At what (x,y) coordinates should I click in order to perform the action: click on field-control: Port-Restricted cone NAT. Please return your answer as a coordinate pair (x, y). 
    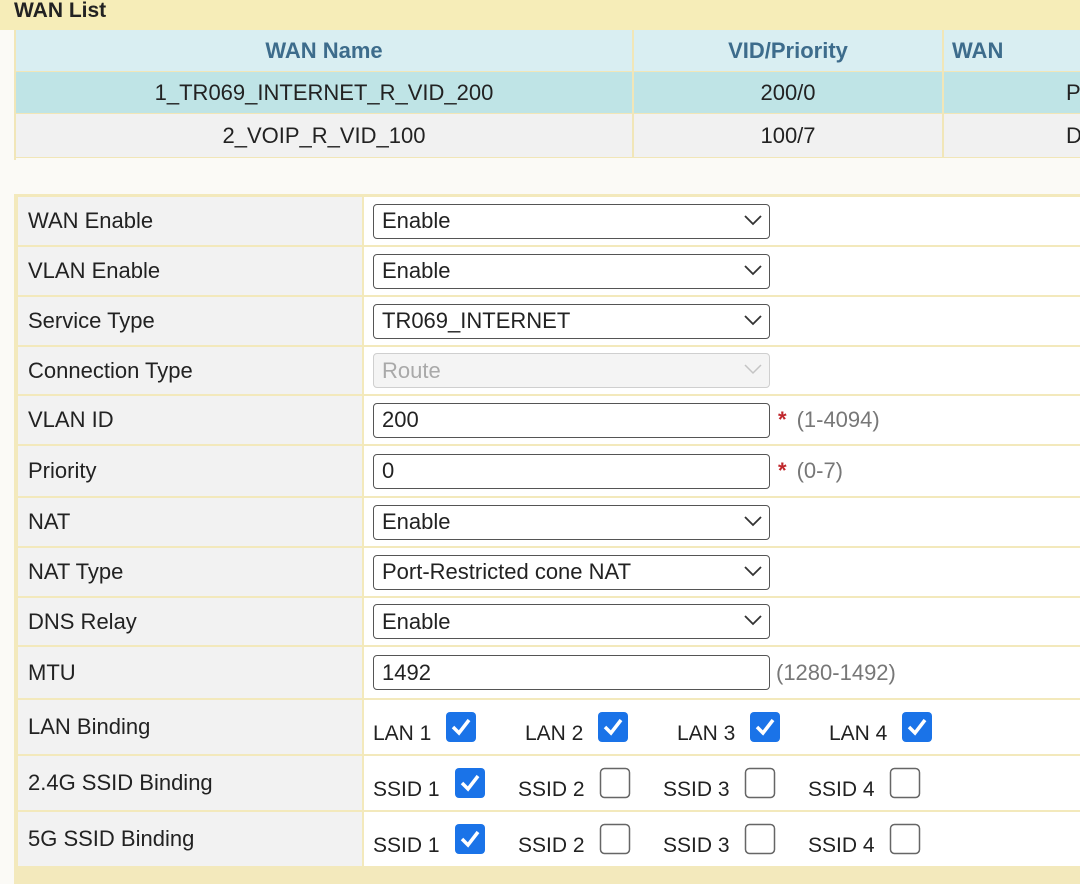
    Looking at the image, I should click on (722, 572).